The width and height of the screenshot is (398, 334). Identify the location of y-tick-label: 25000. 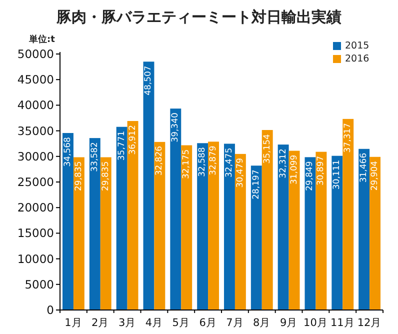
(35, 182).